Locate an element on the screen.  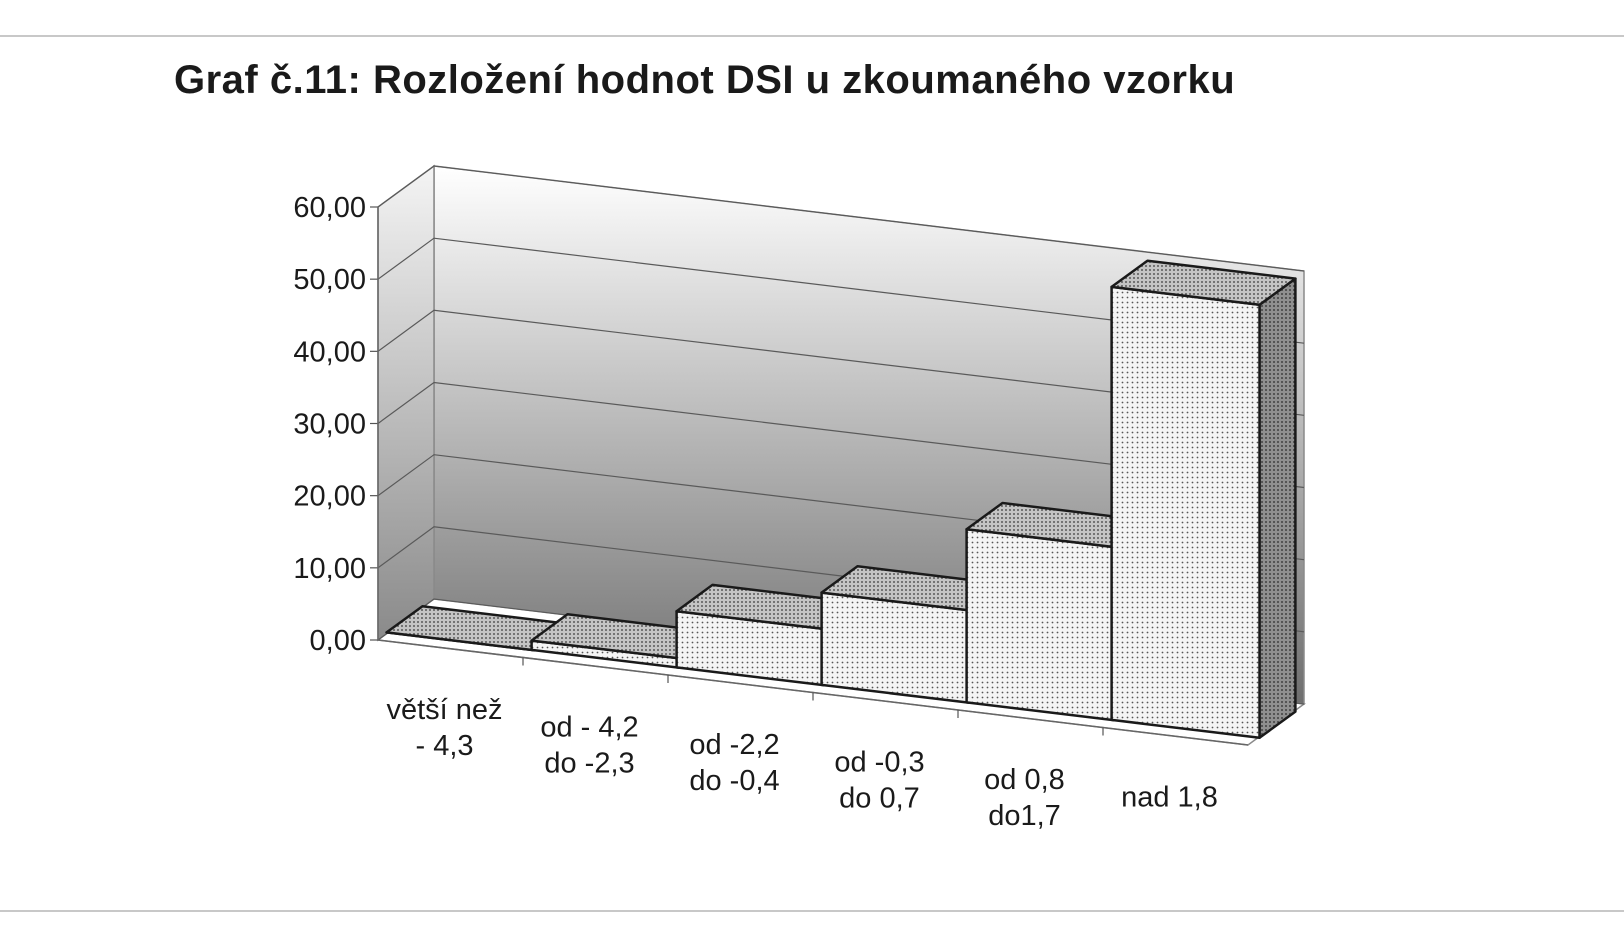
top-rule is located at coordinates (812, 36).